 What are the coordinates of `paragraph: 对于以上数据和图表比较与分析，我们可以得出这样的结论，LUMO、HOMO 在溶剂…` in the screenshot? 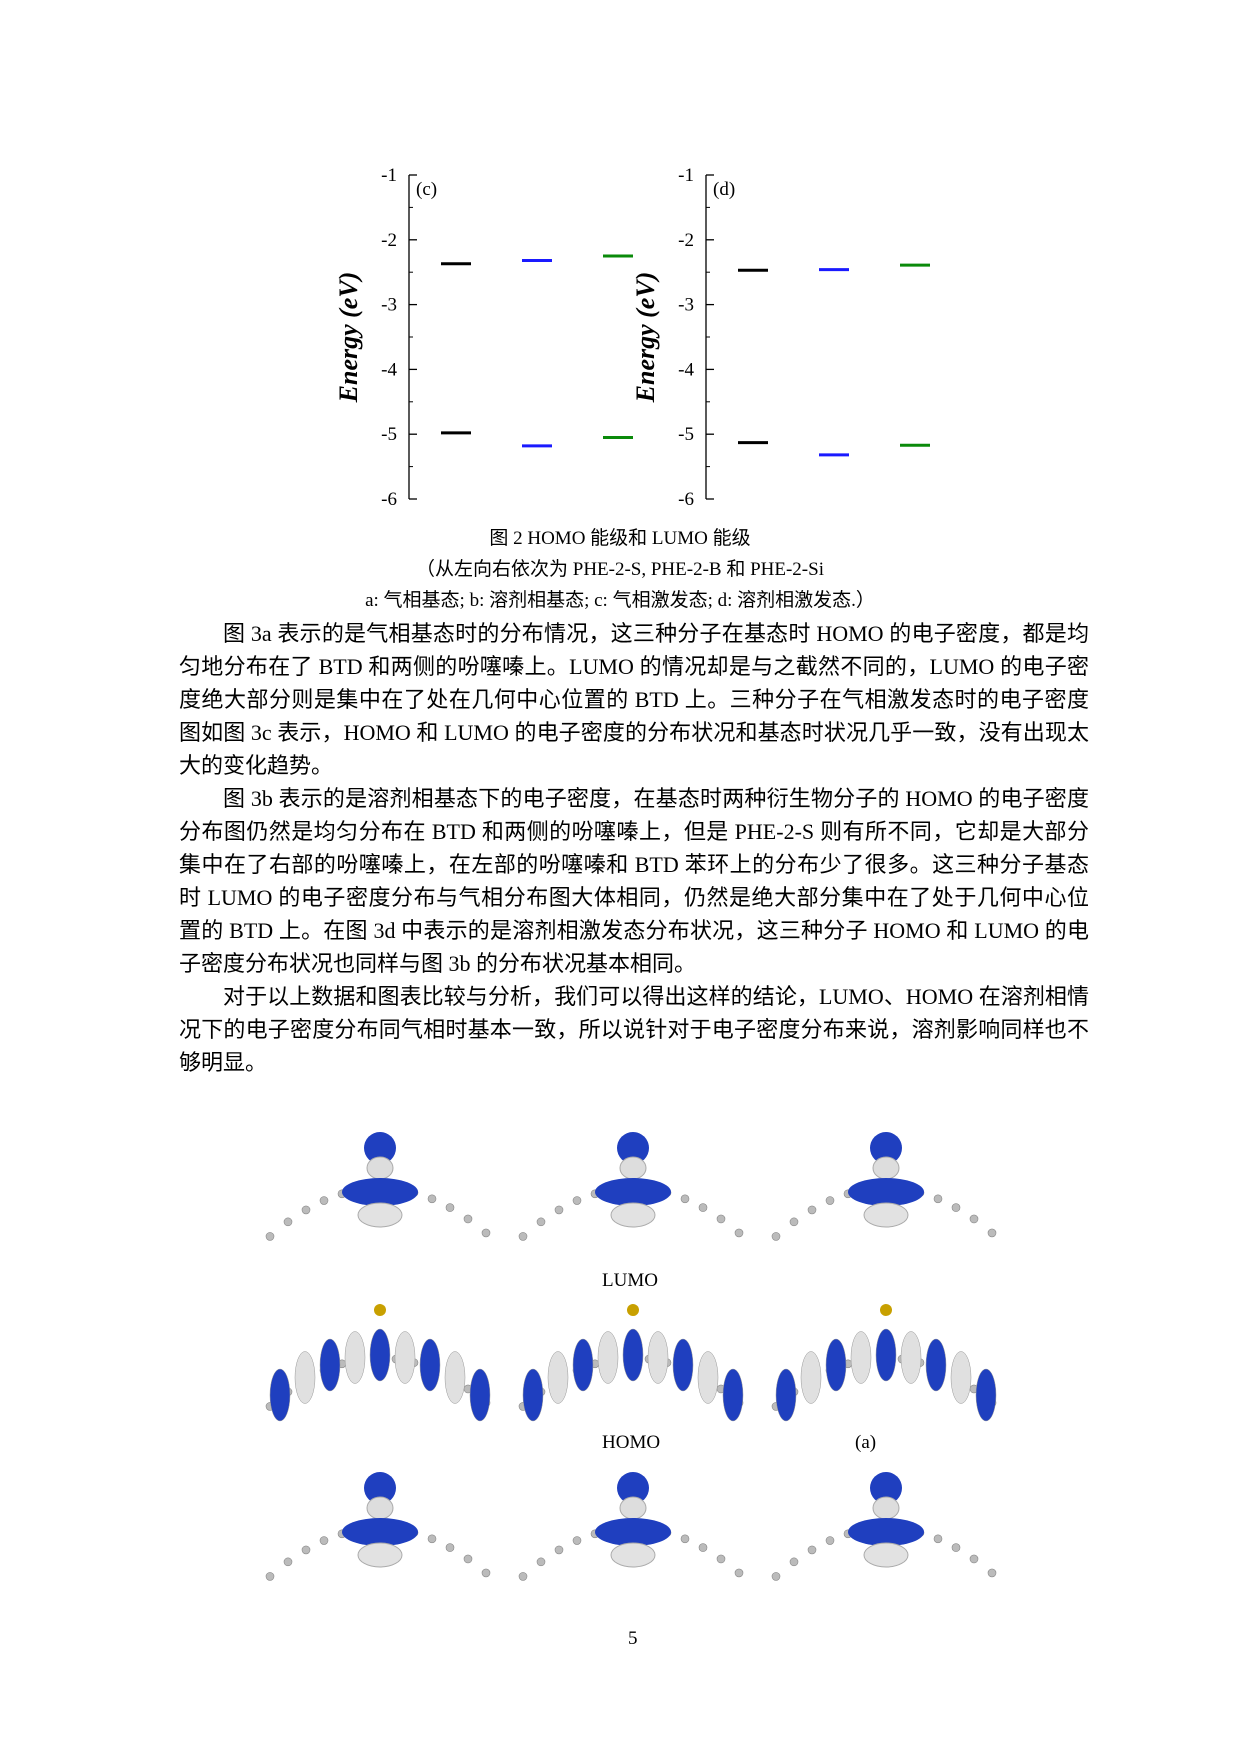 It's located at (634, 1029).